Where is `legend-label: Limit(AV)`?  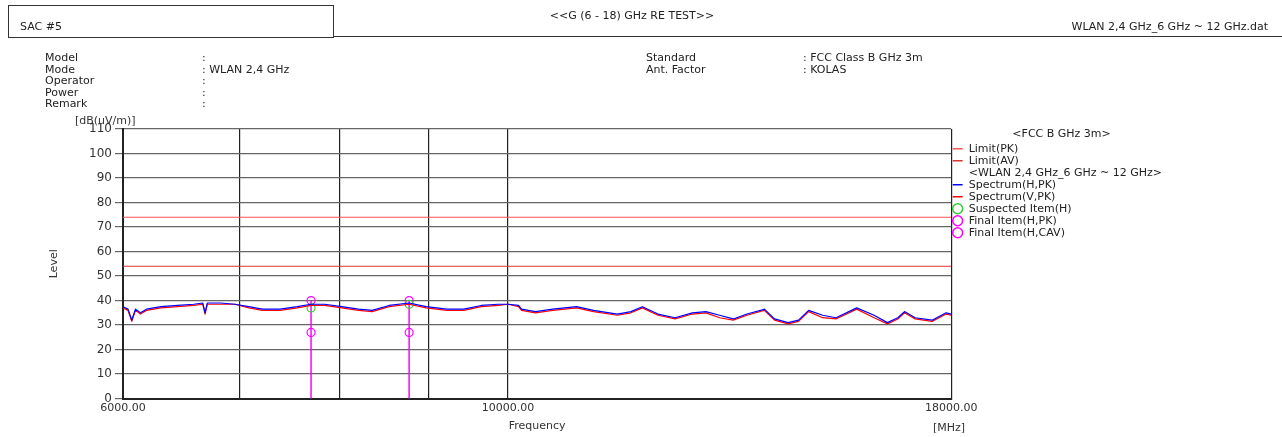 legend-label: Limit(AV) is located at coordinates (993, 160).